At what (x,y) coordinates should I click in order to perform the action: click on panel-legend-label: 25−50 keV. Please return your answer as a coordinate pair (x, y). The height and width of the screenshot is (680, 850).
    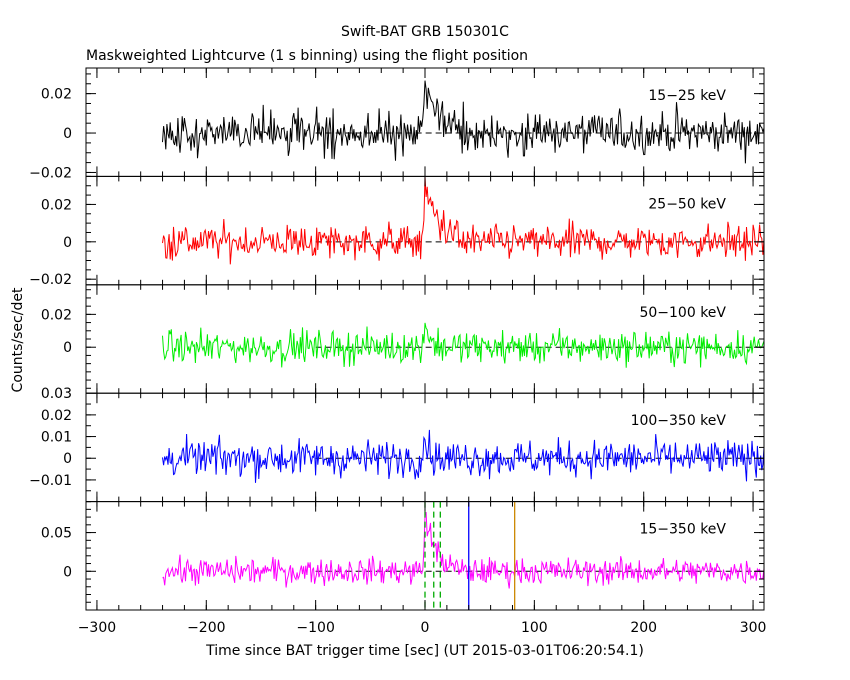
    Looking at the image, I should click on (687, 204).